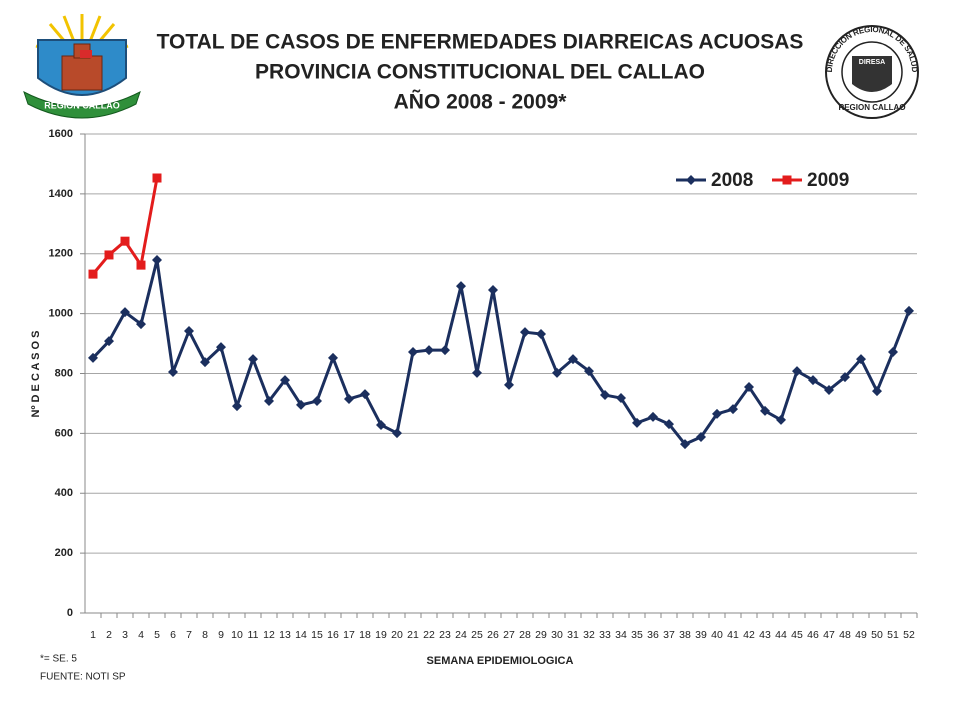  What do you see at coordinates (589, 635) in the screenshot?
I see `x-tick-label: 32` at bounding box center [589, 635].